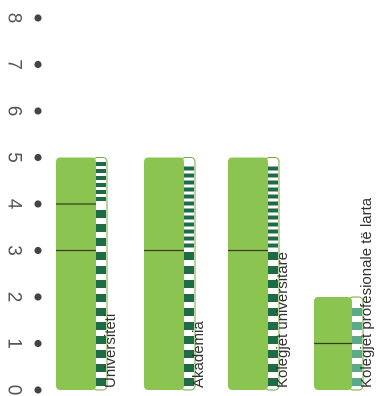 This screenshot has height=396, width=384. Describe the element at coordinates (14, 18) in the screenshot. I see `y-tick-label: 8` at that location.